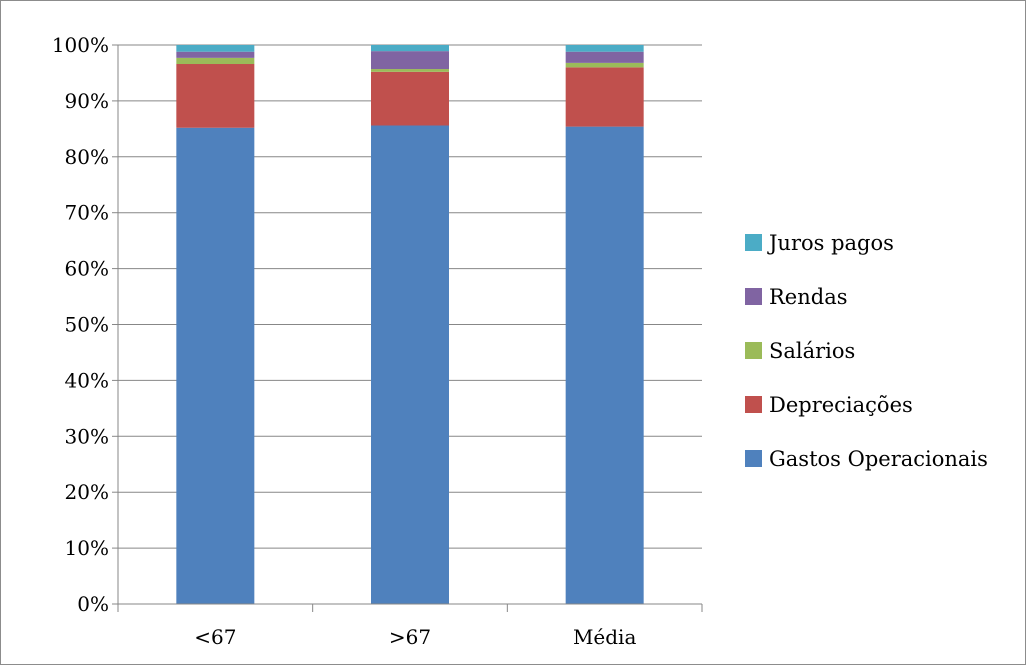 The height and width of the screenshot is (666, 1026). What do you see at coordinates (605, 637) in the screenshot?
I see `x-category-label: Média` at bounding box center [605, 637].